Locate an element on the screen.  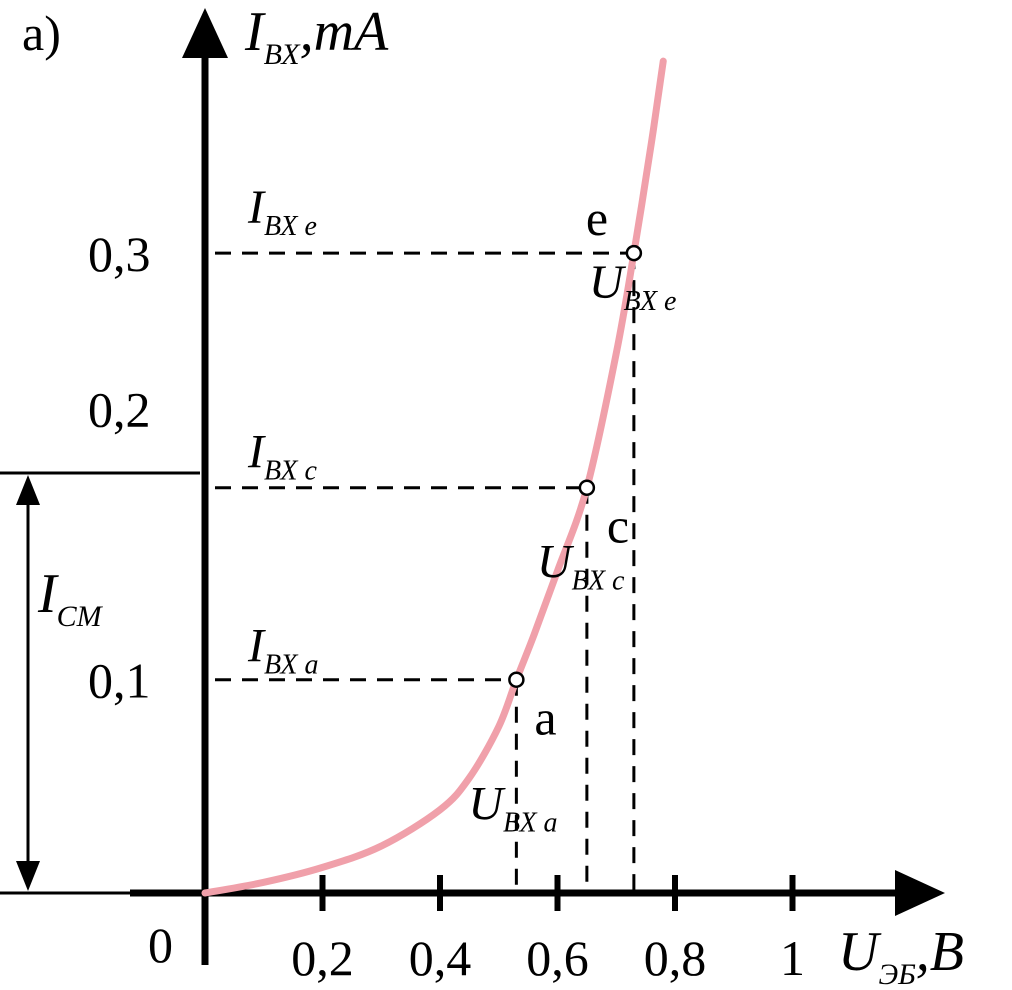
x-tick-label-3: 0,8 is located at coordinates (675, 958).